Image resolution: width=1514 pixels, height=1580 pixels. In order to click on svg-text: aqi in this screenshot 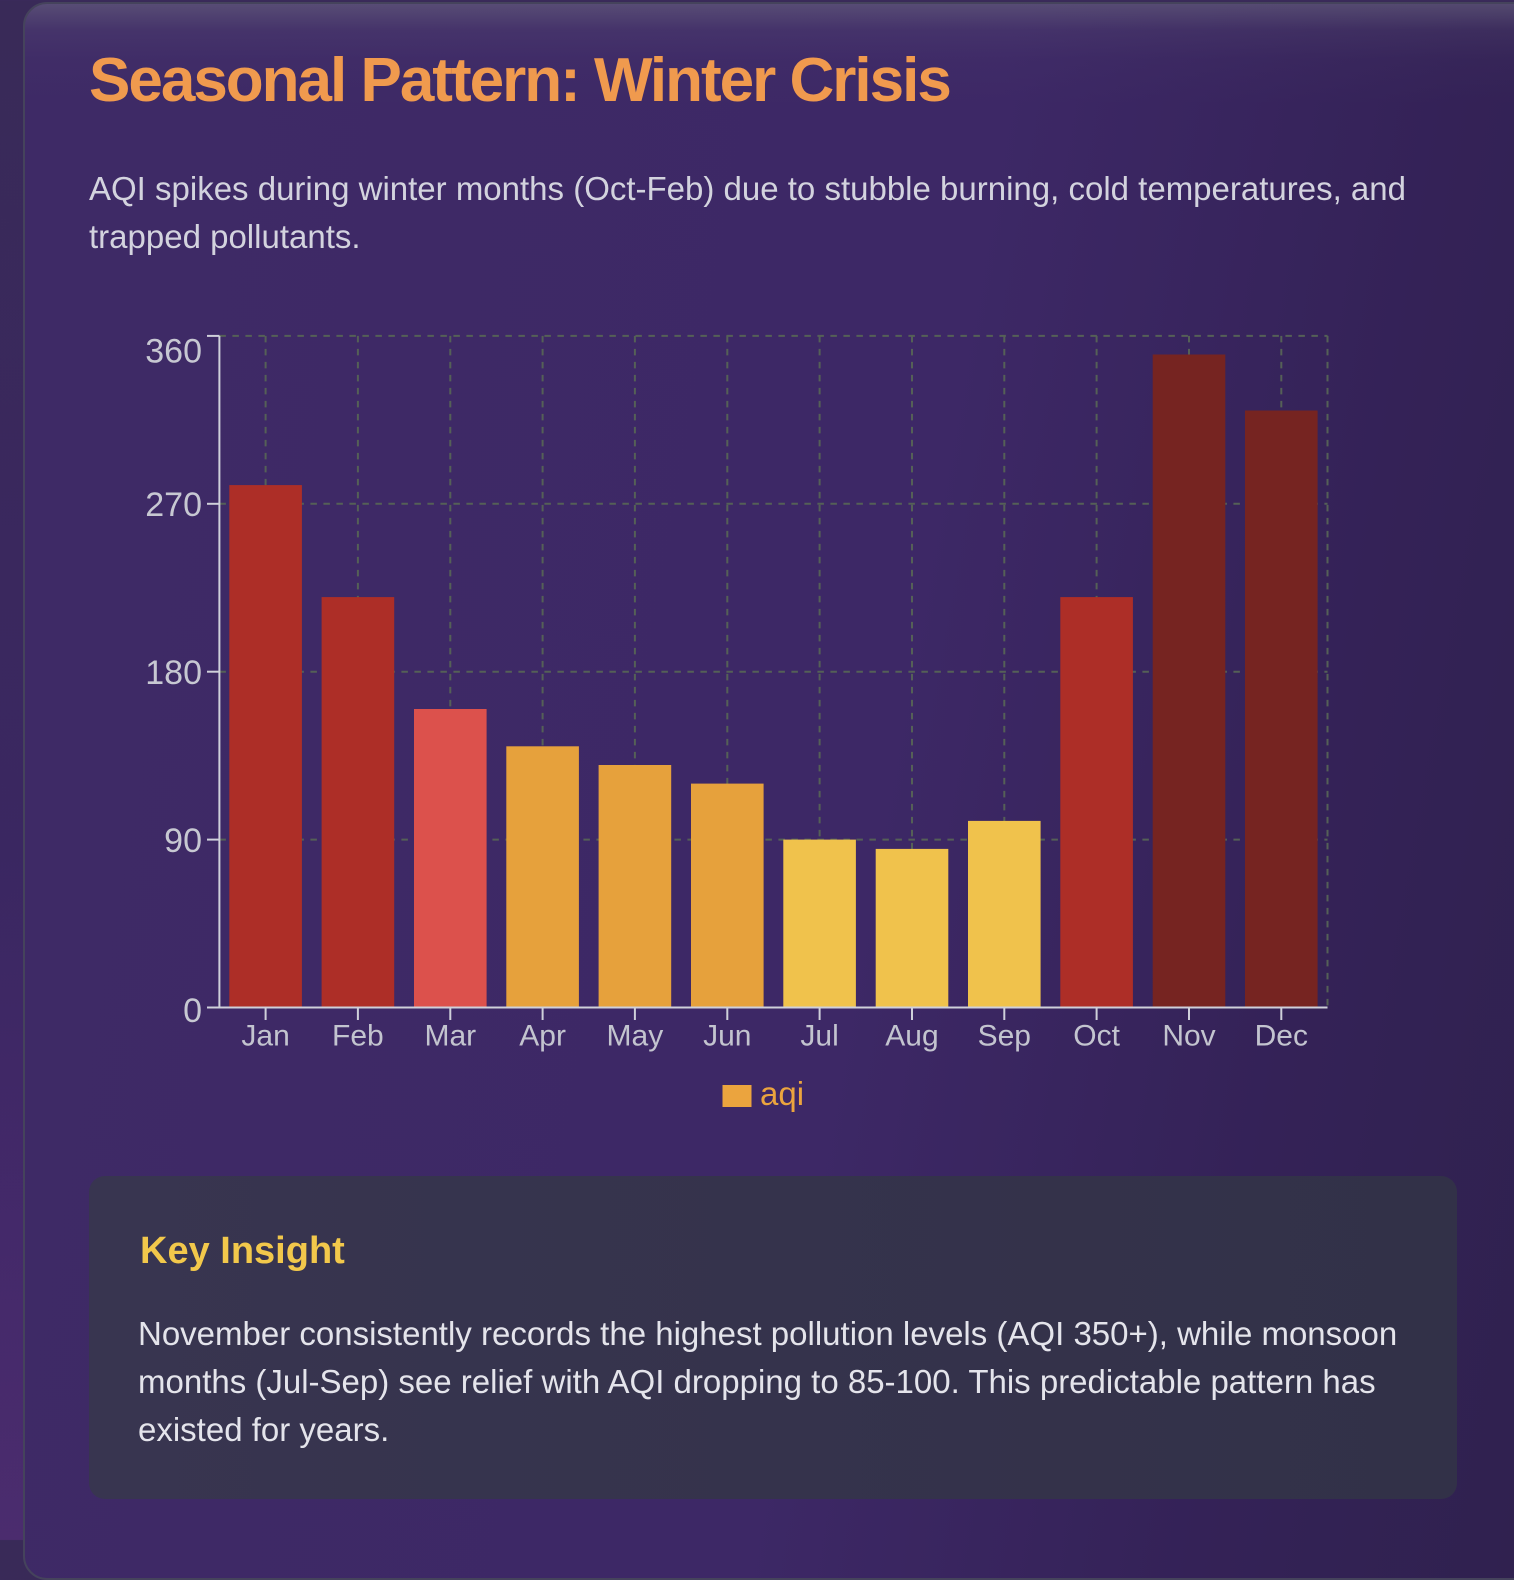, I will do `click(782, 1093)`.